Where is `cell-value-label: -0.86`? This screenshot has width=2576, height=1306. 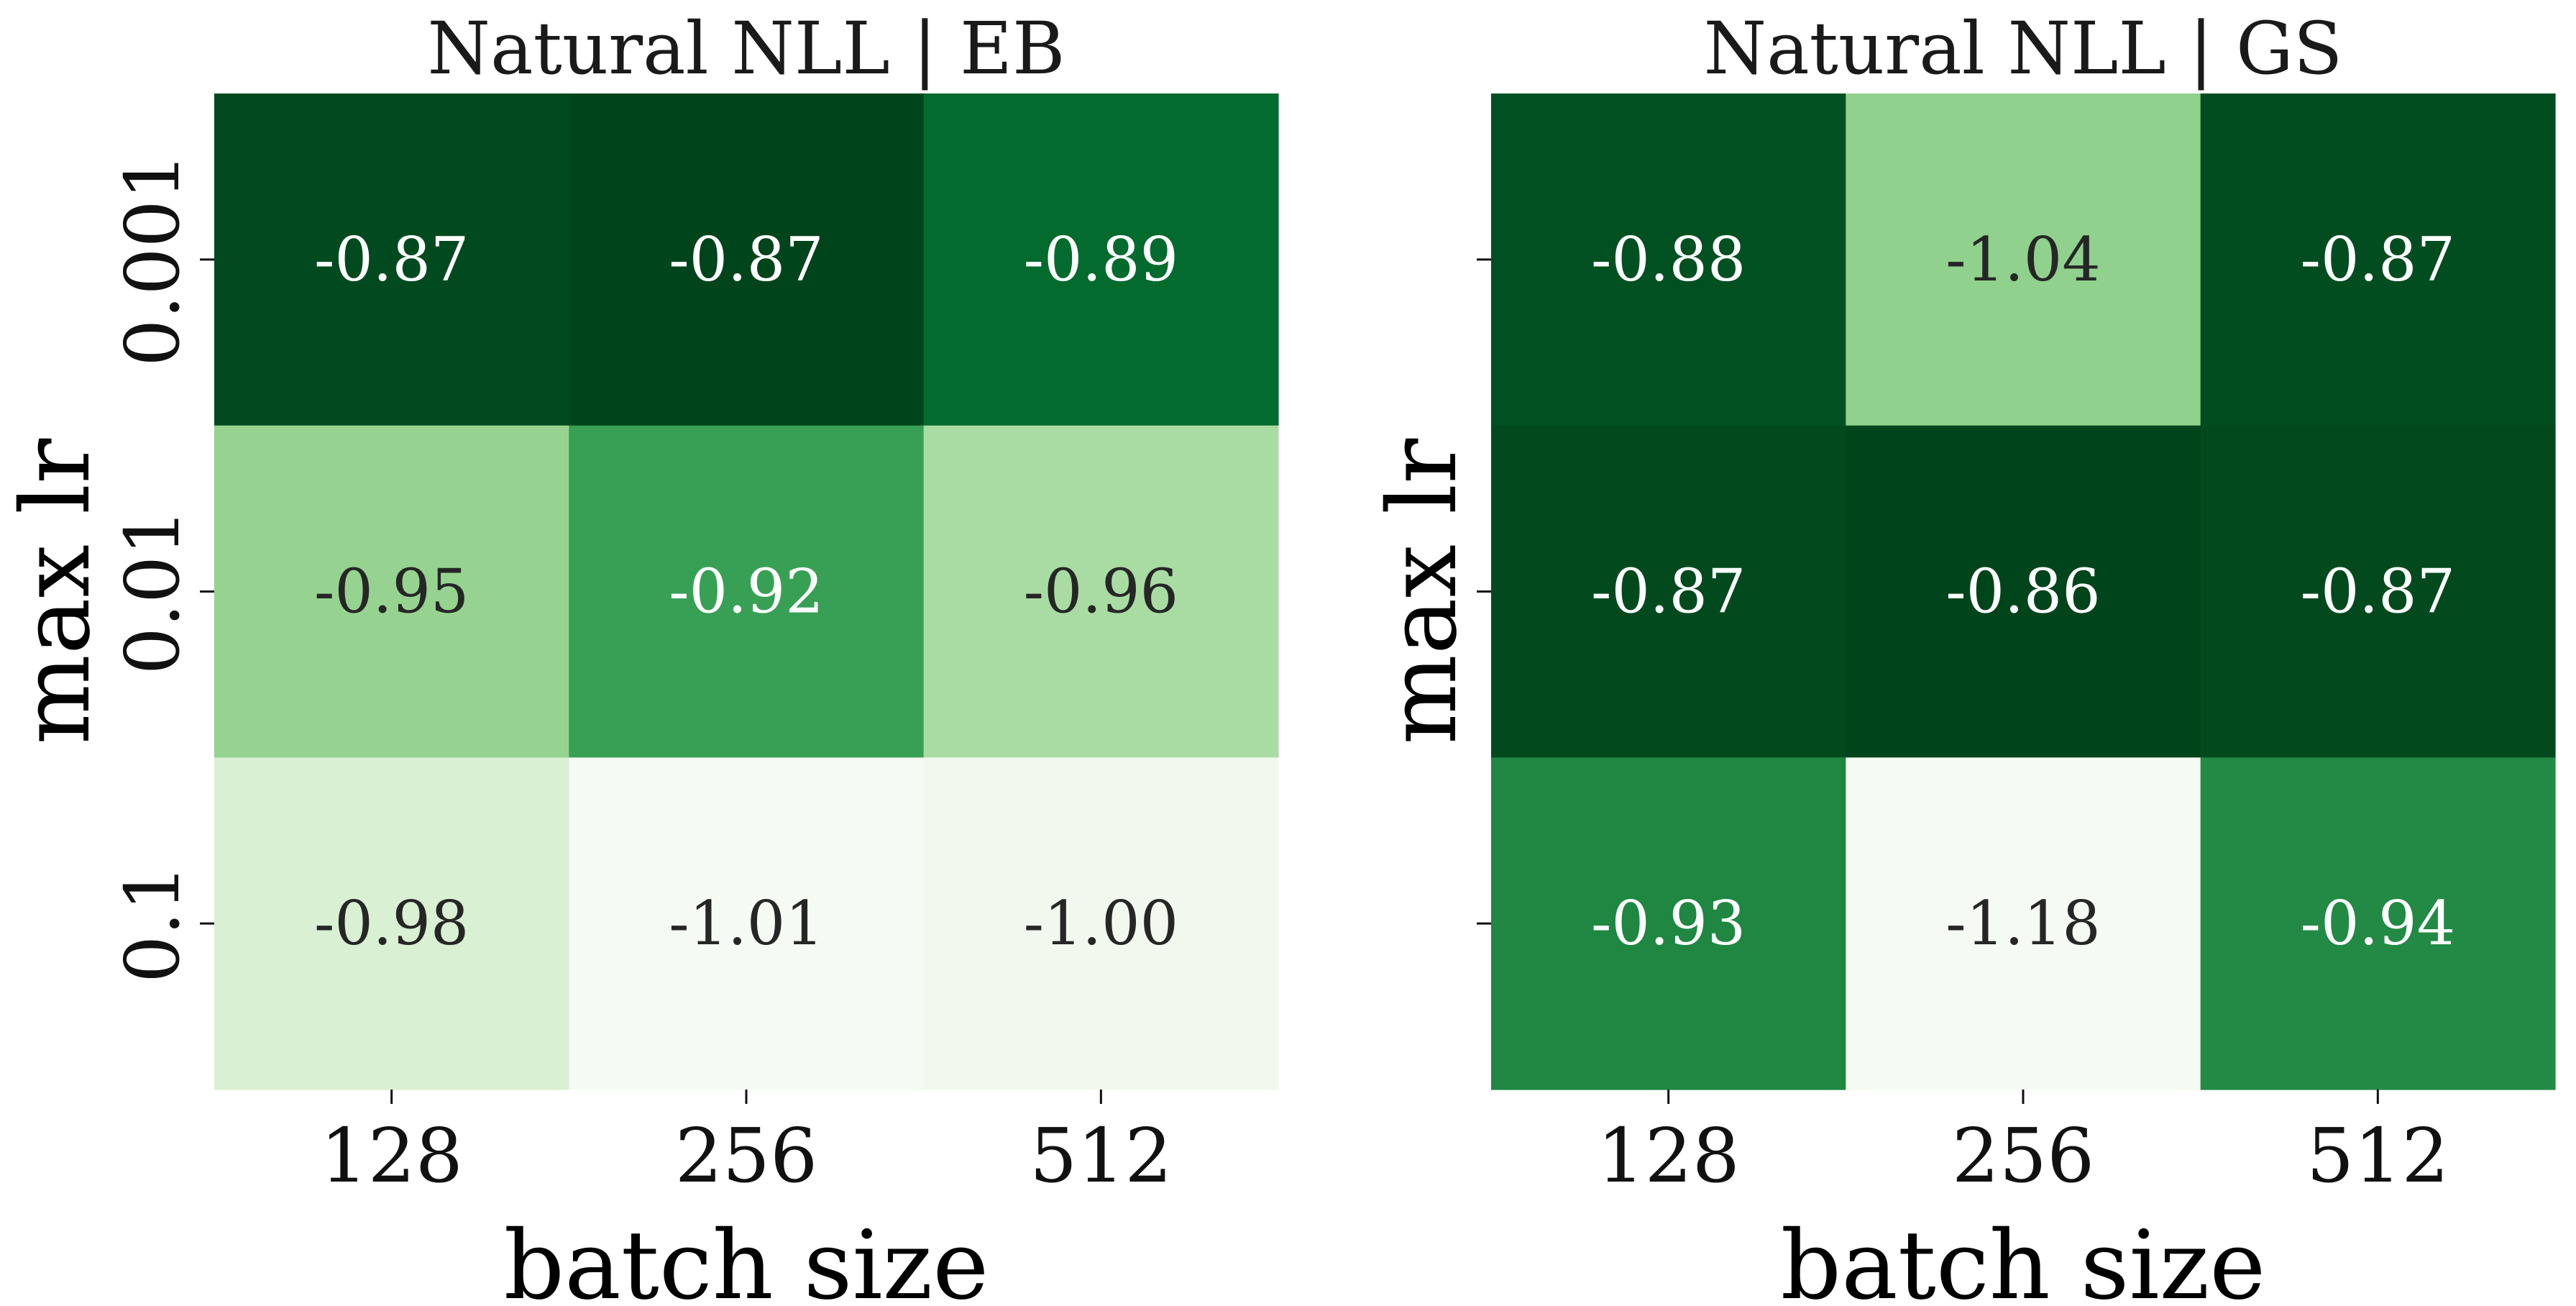 cell-value-label: -0.86 is located at coordinates (2022, 592).